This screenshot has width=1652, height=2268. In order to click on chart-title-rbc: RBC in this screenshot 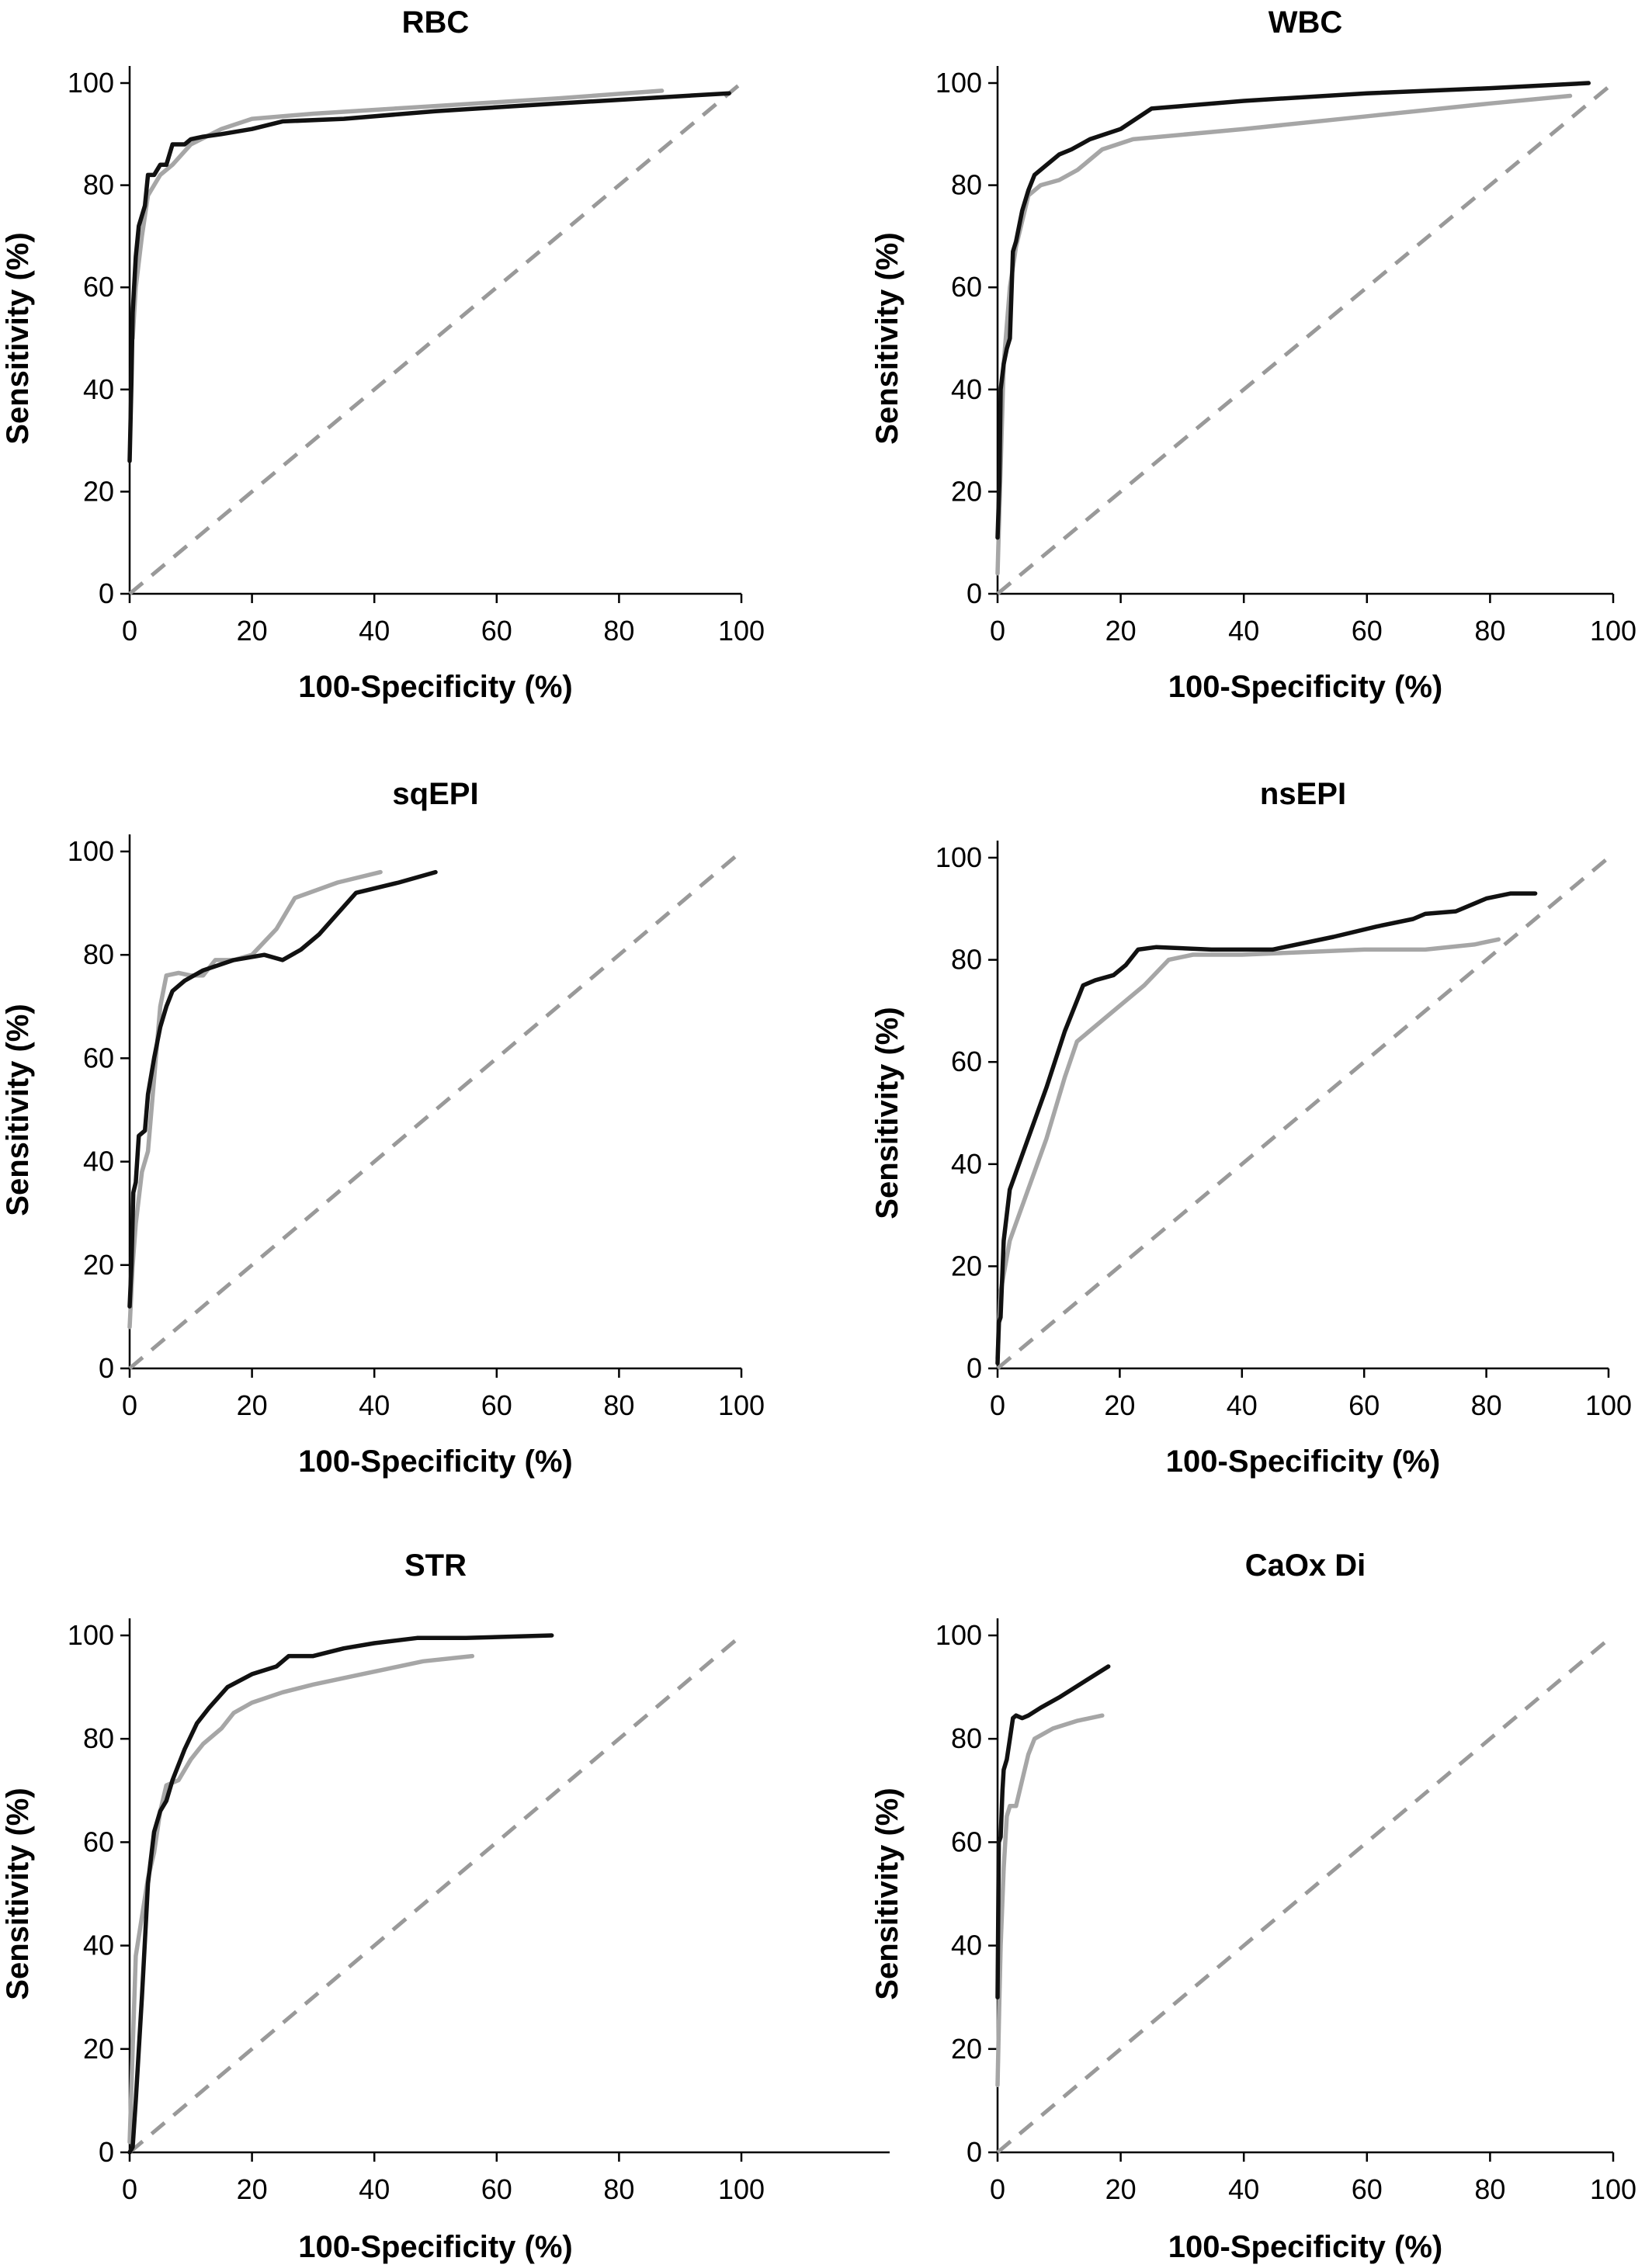, I will do `click(436, 22)`.